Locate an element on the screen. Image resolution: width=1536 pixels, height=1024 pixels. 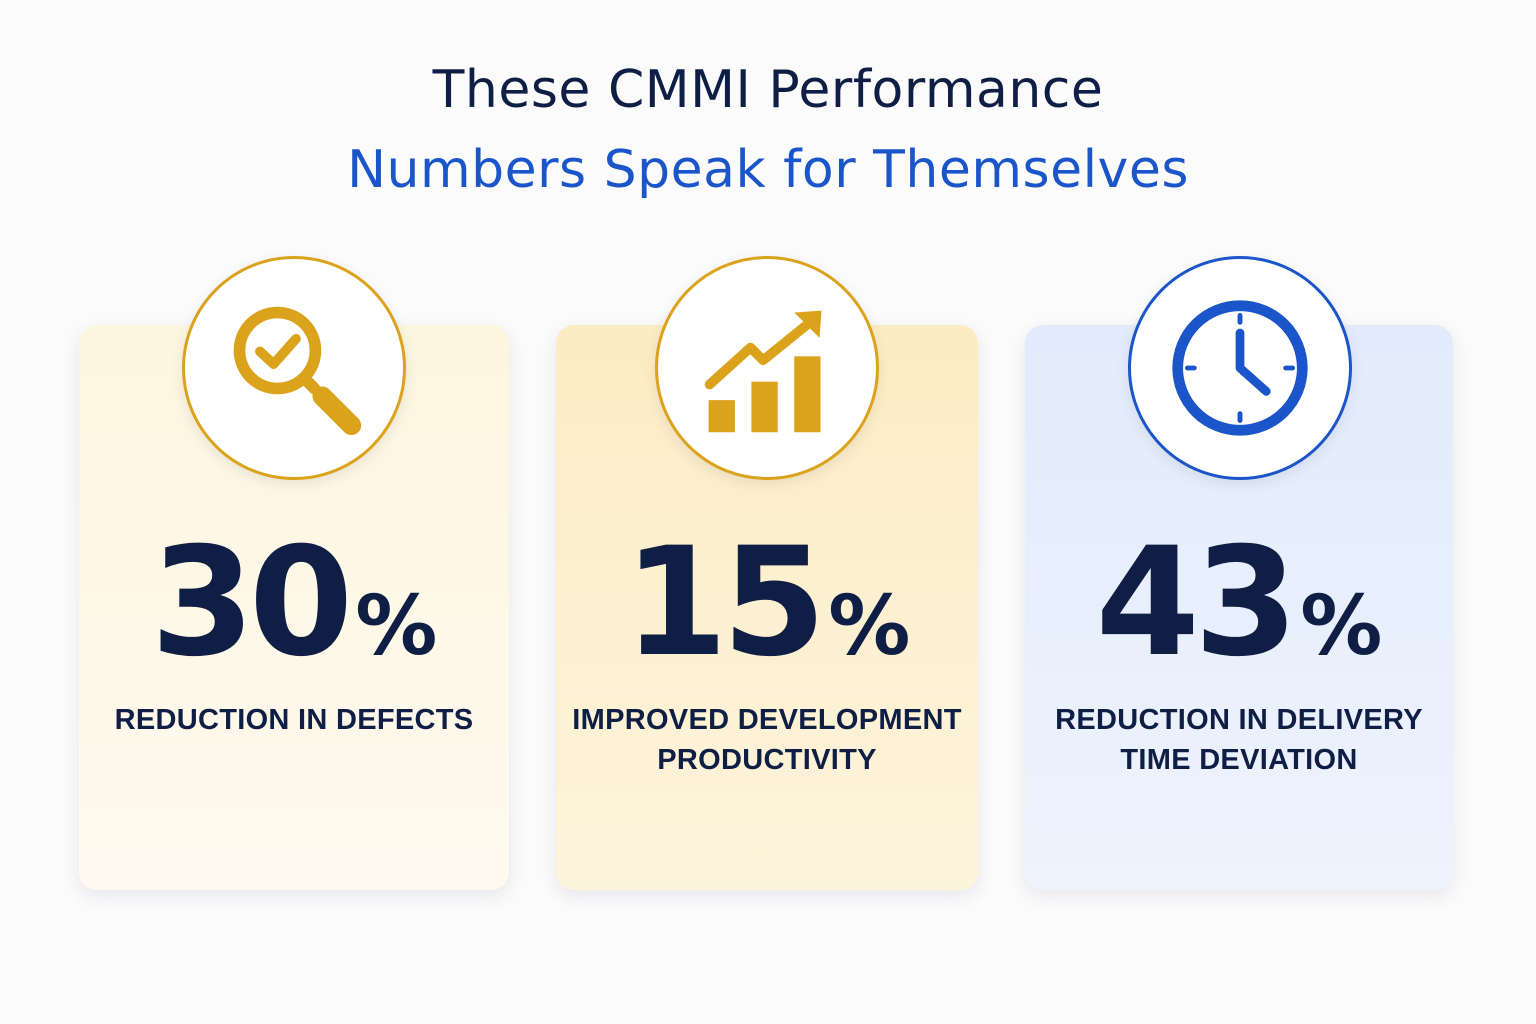
stat-label-defects: REDUCTION IN DEFECTS is located at coordinates (294, 720).